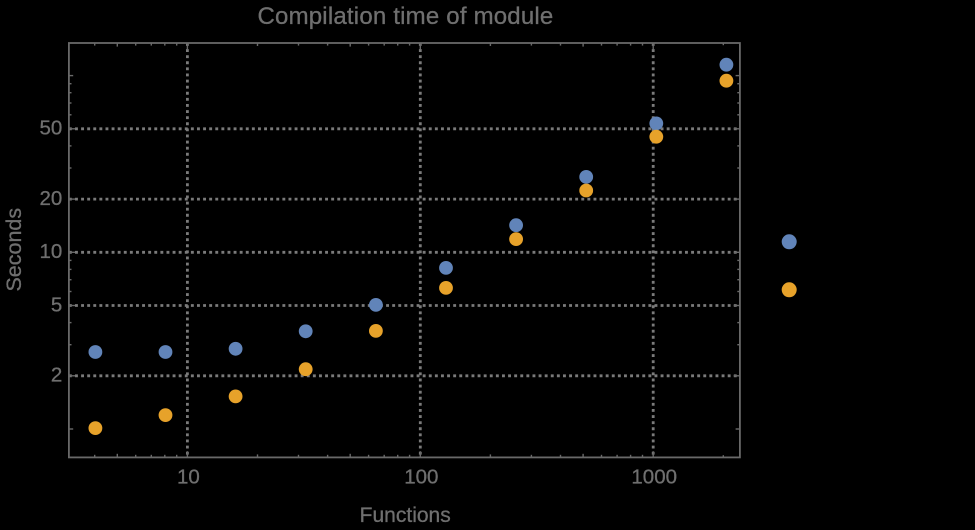  What do you see at coordinates (56, 304) in the screenshot?
I see `svg-text: 5` at bounding box center [56, 304].